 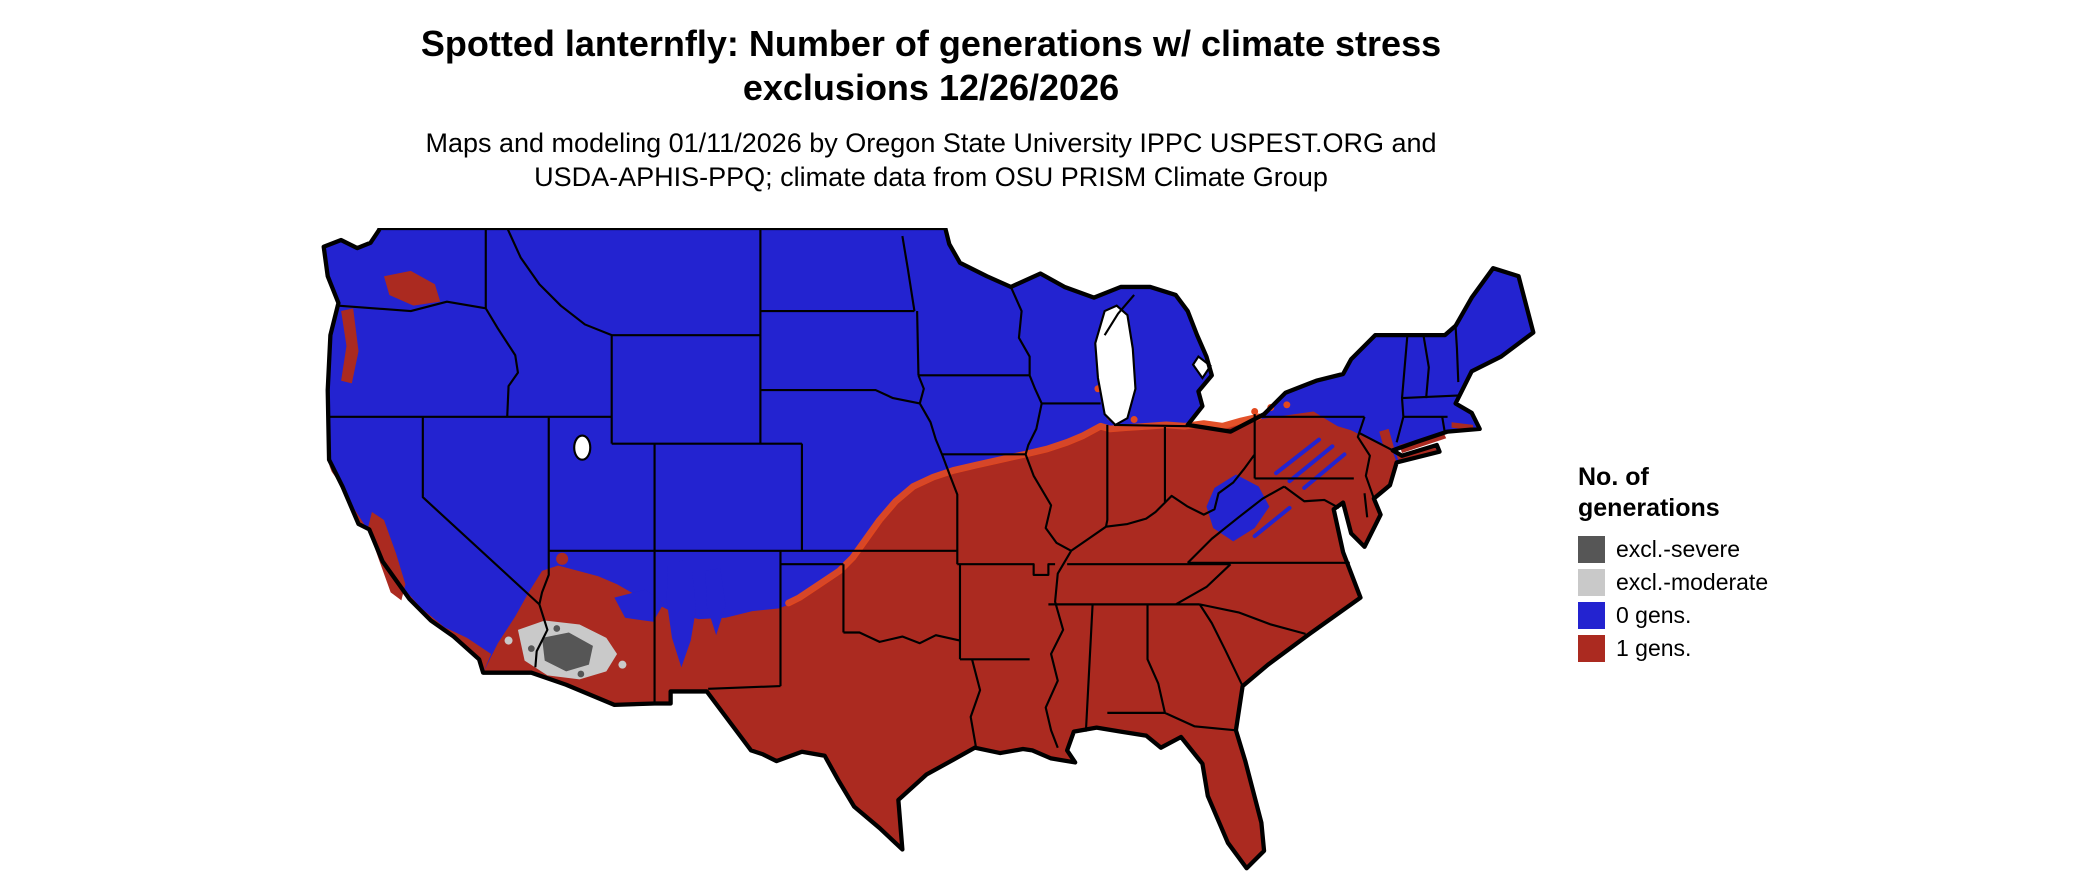 I want to click on legend-label-one-gen: 1 gens., so click(x=1654, y=648).